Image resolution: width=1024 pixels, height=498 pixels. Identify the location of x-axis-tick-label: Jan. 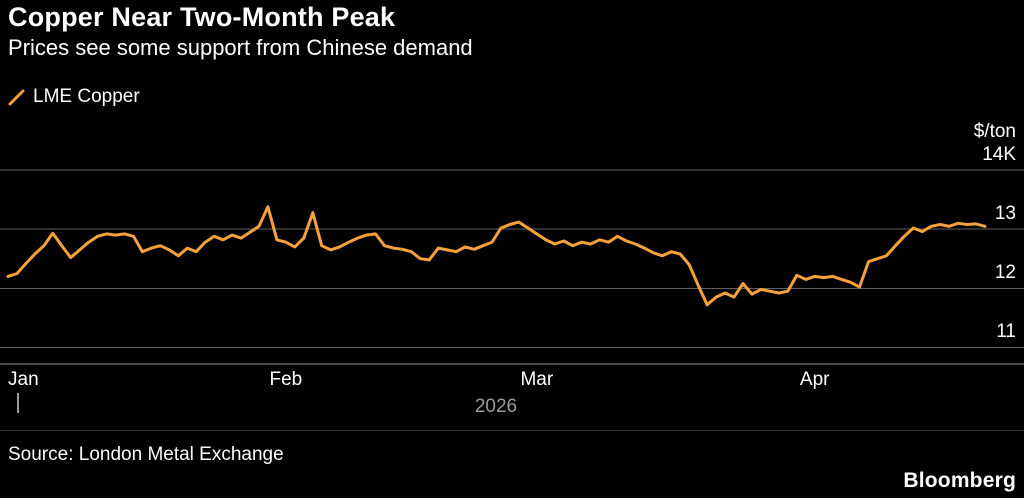
(23, 379).